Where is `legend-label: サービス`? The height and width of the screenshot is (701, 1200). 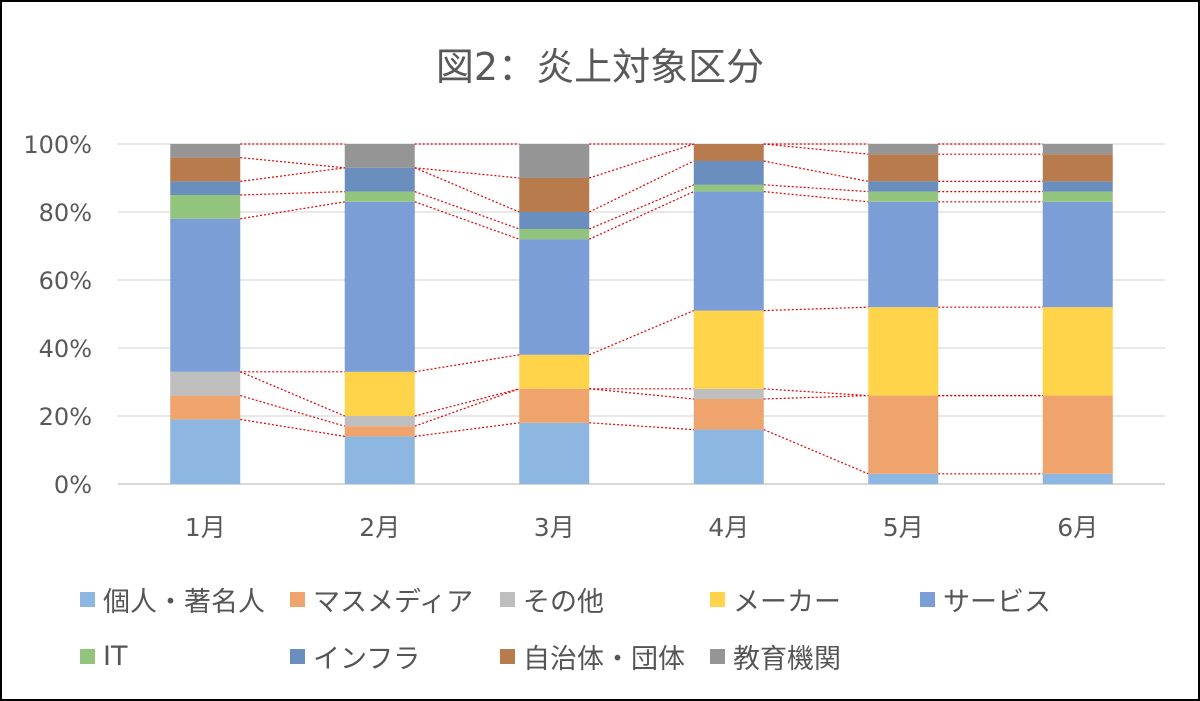
legend-label: サービス is located at coordinates (997, 602).